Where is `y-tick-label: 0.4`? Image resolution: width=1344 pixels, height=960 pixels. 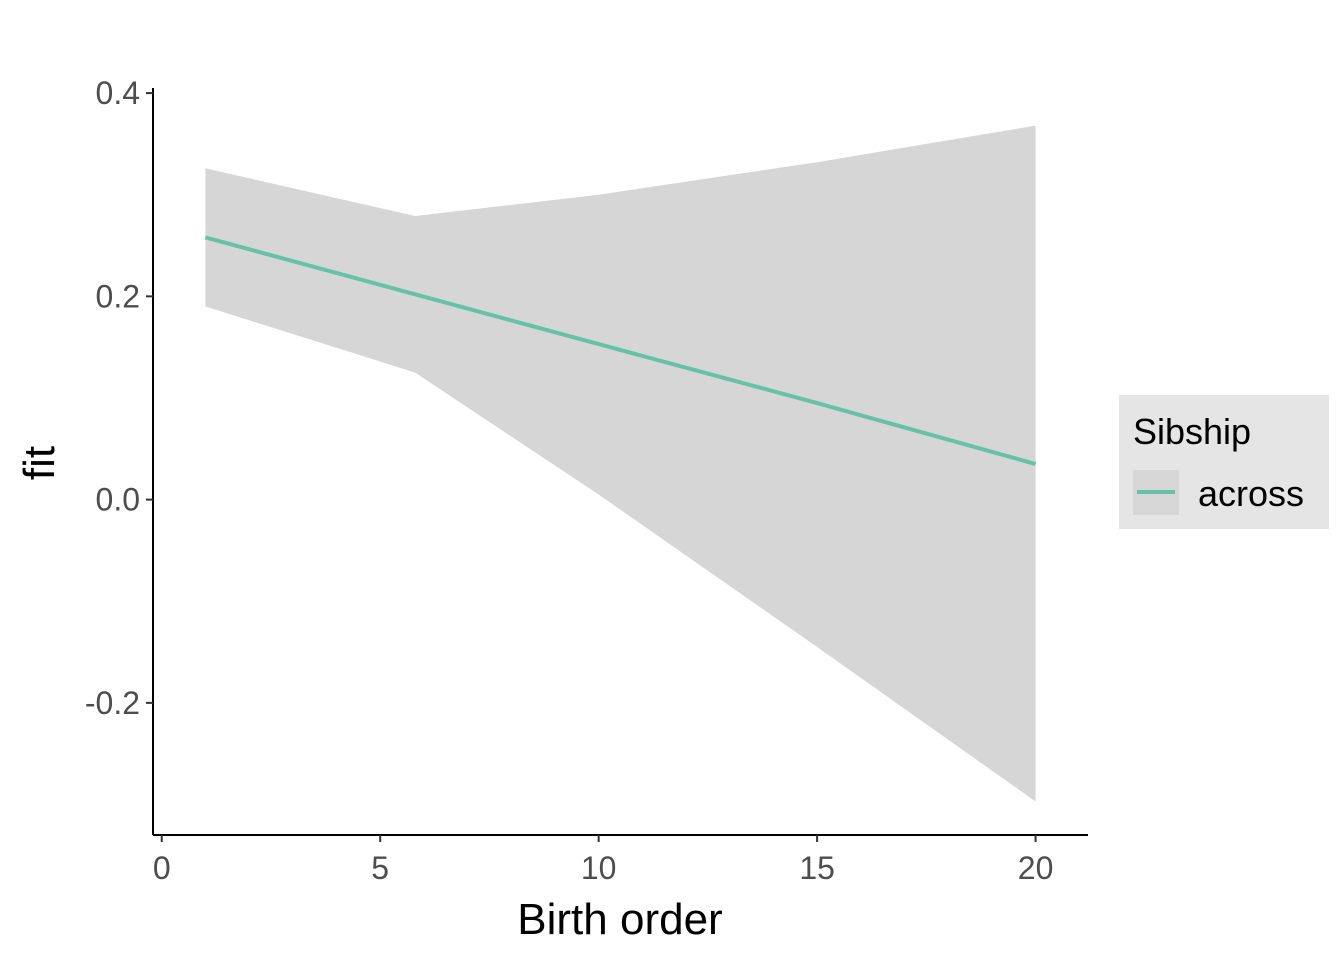
y-tick-label: 0.4 is located at coordinates (118, 93).